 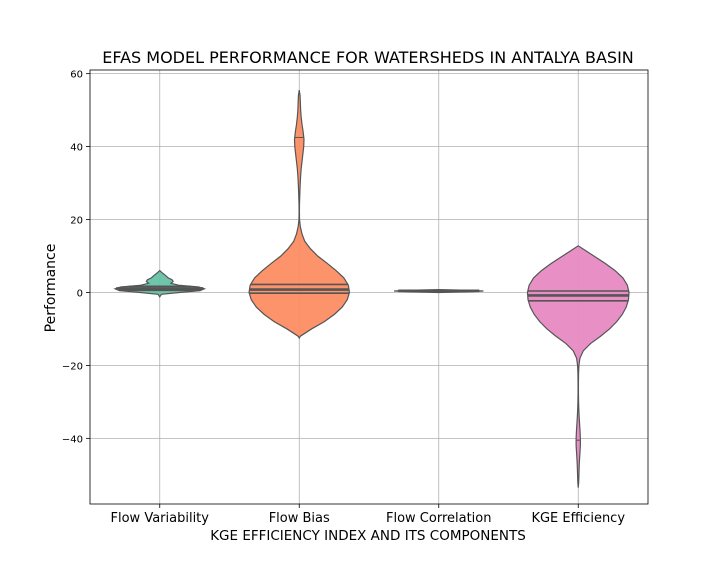 I want to click on x-tick-label: Flow Correlation, so click(x=439, y=518).